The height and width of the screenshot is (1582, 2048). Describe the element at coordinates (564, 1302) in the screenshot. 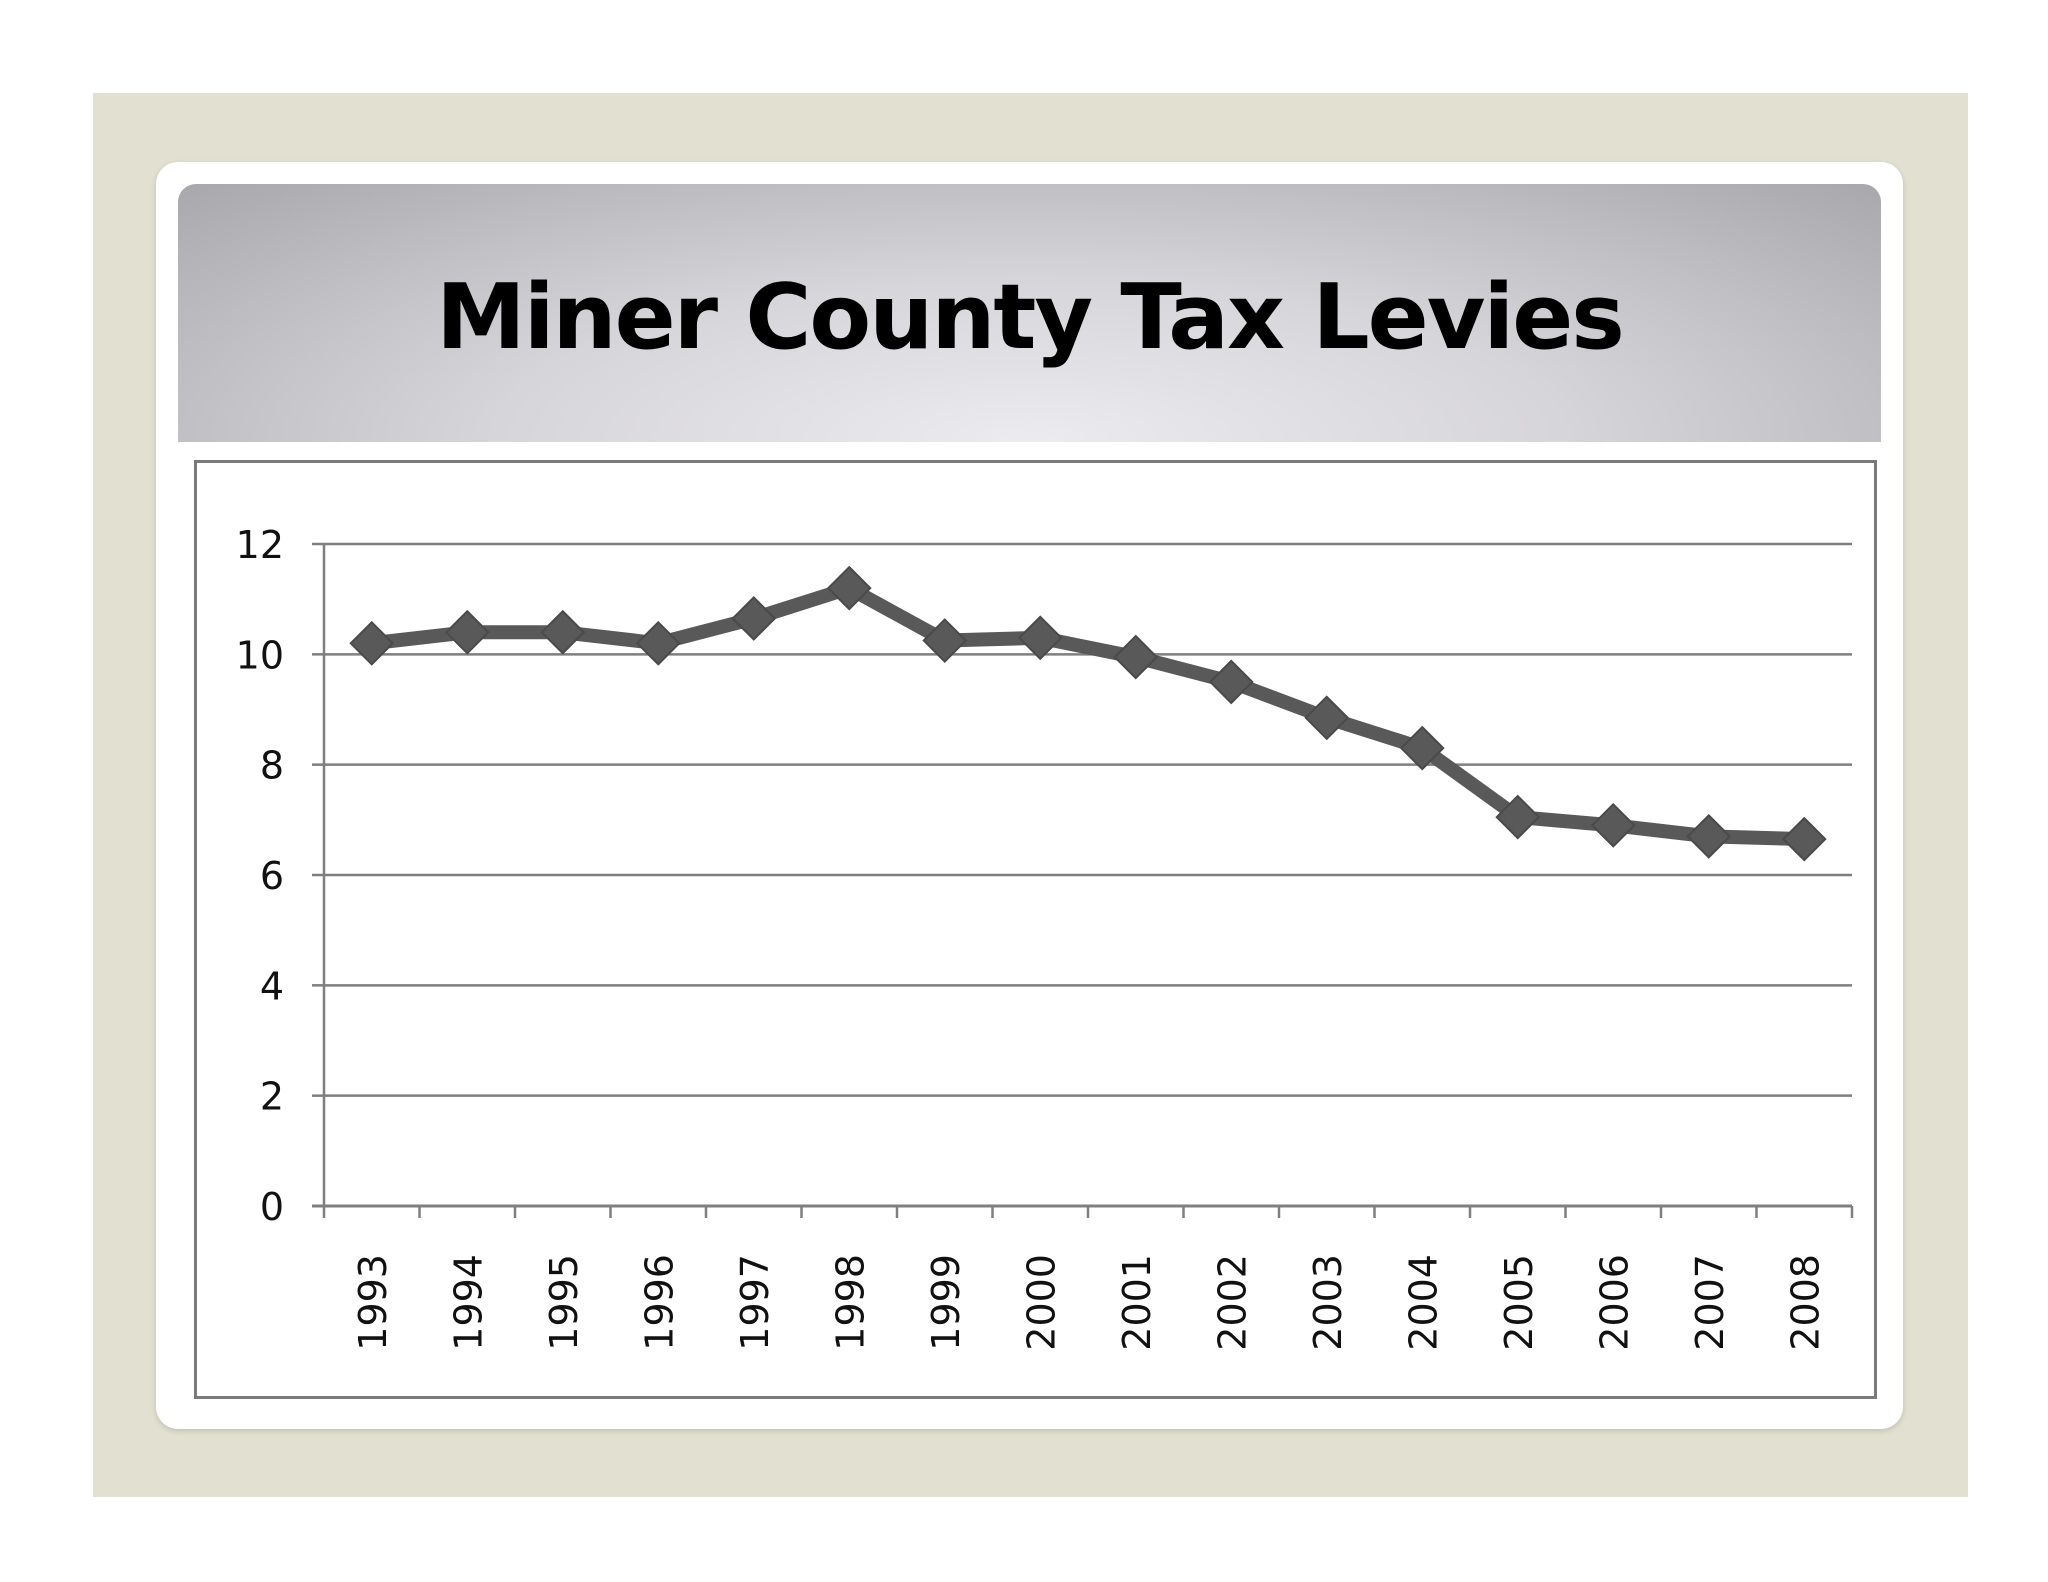

I see `x-tick-label: 1995` at that location.